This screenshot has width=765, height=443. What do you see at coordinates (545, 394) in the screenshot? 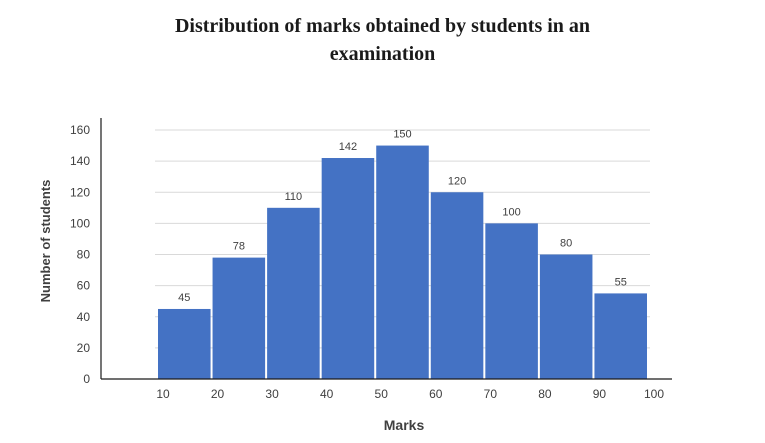
I see `x-tick-label: 80` at bounding box center [545, 394].